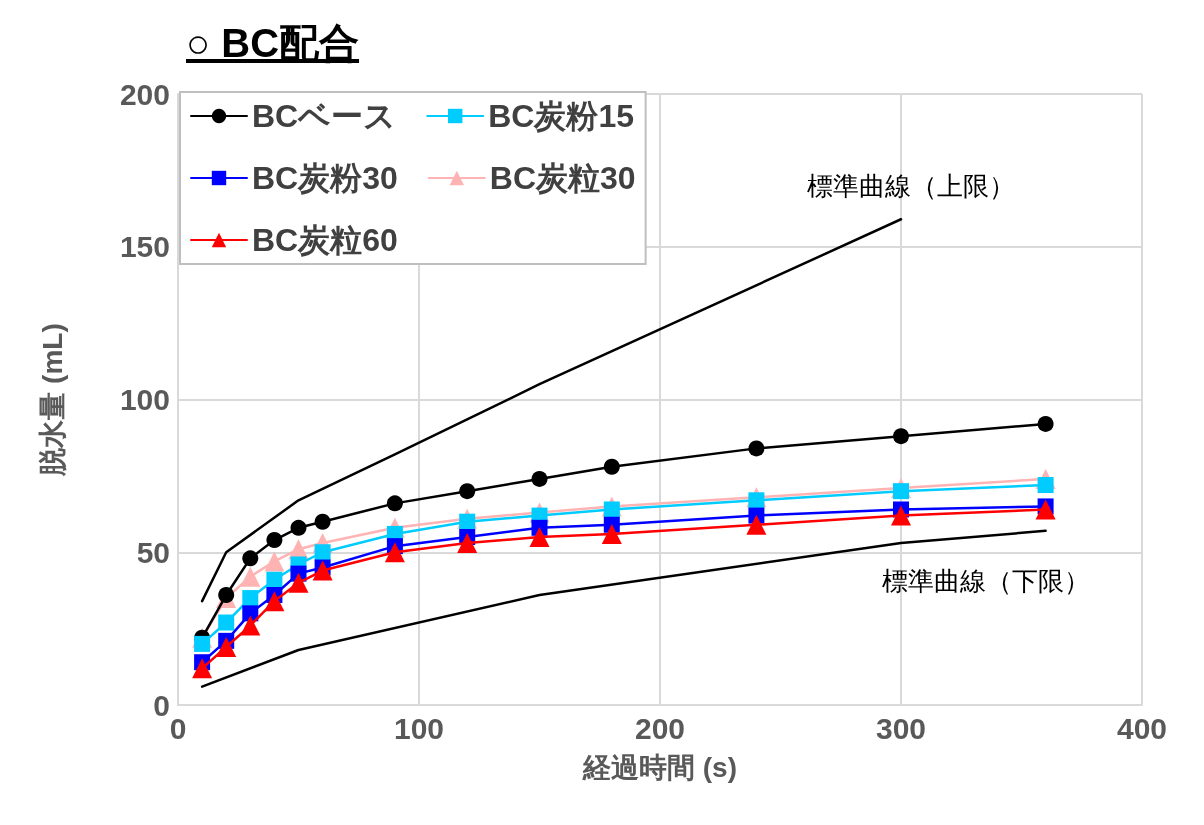 The height and width of the screenshot is (825, 1204). What do you see at coordinates (161, 705) in the screenshot?
I see `y-tick-label: 0` at bounding box center [161, 705].